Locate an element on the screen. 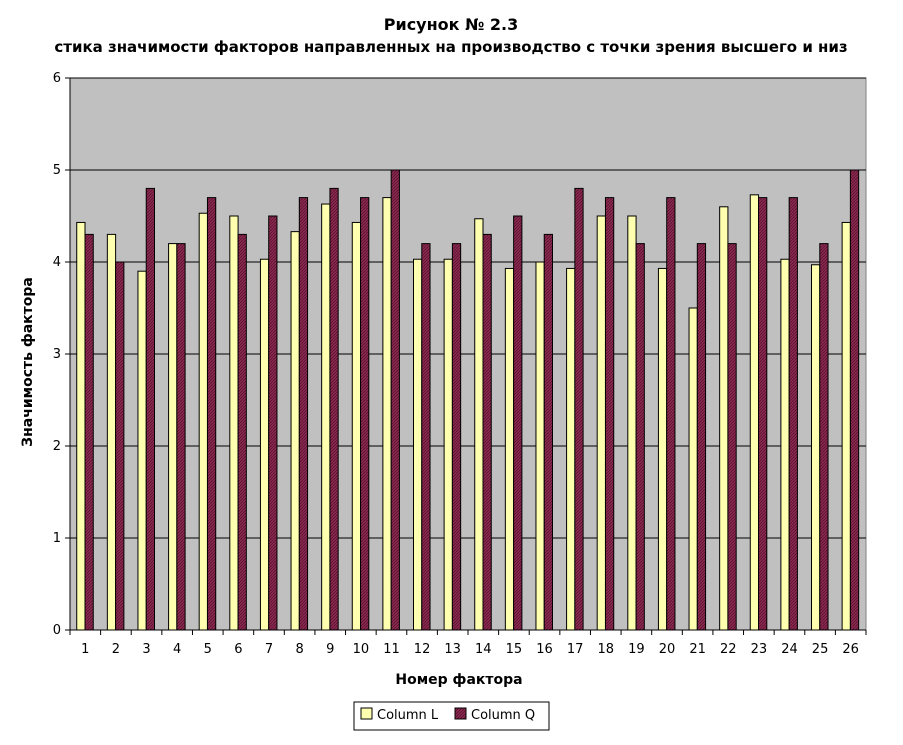 The width and height of the screenshot is (903, 745). y-tick-label: 4 is located at coordinates (57, 262).